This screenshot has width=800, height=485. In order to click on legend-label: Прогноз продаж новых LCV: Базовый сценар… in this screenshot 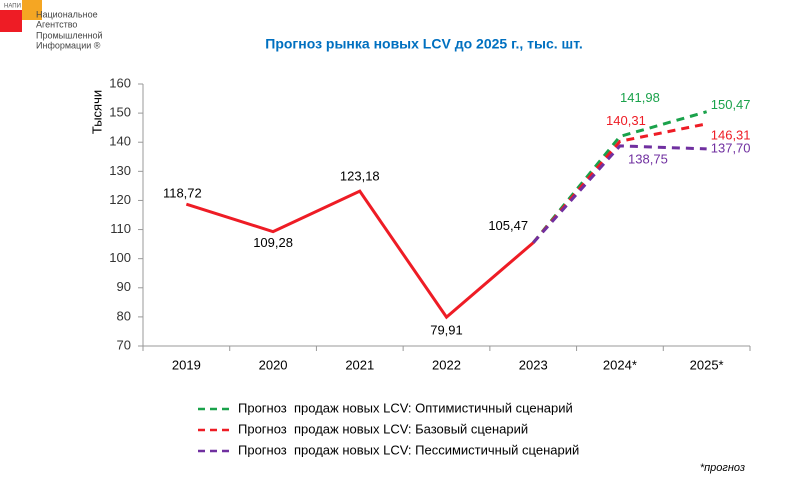, I will do `click(383, 428)`.